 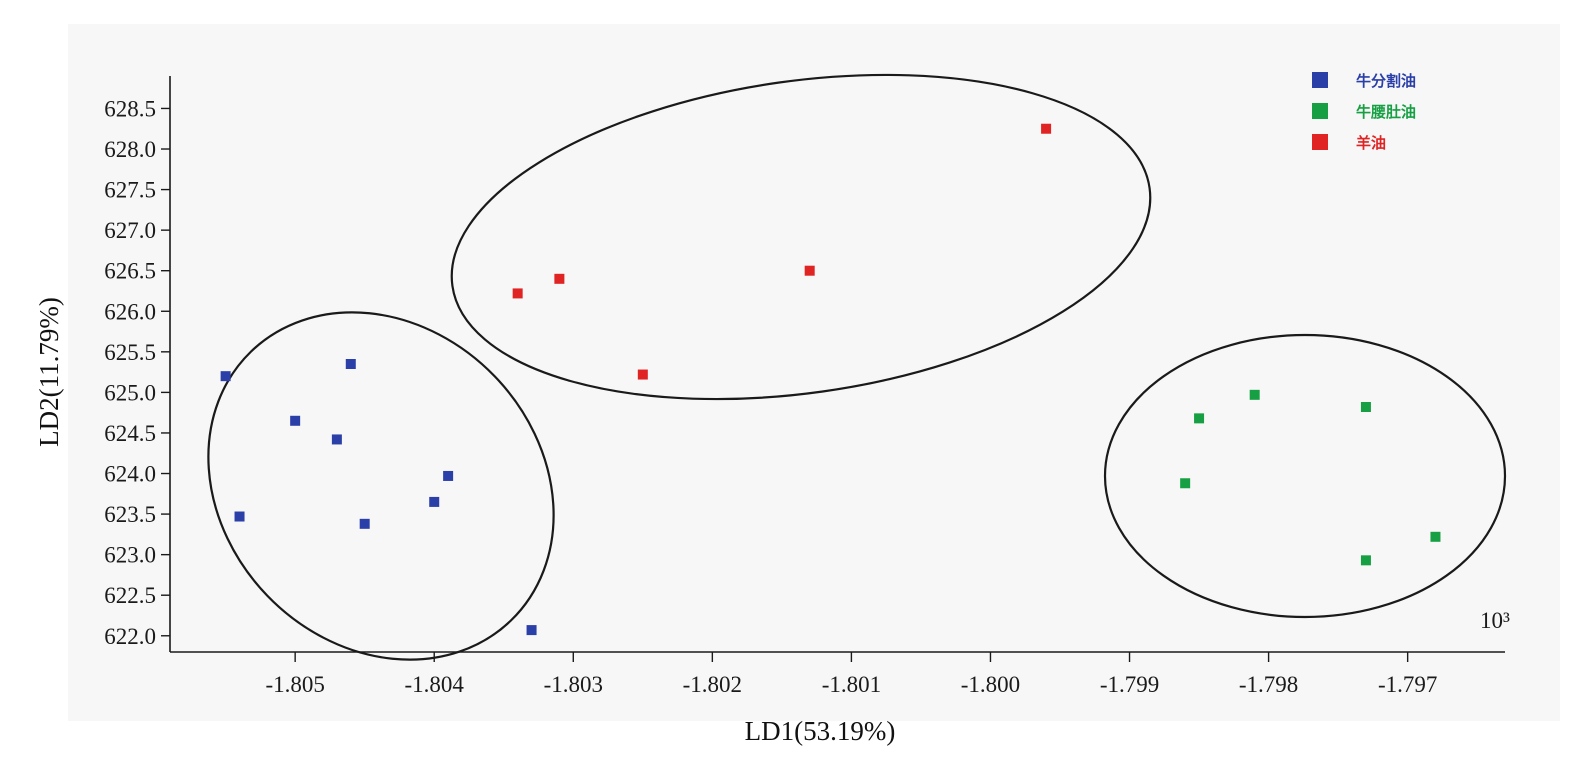 I want to click on y-axis-title: LD2(11.79%), so click(x=49, y=372).